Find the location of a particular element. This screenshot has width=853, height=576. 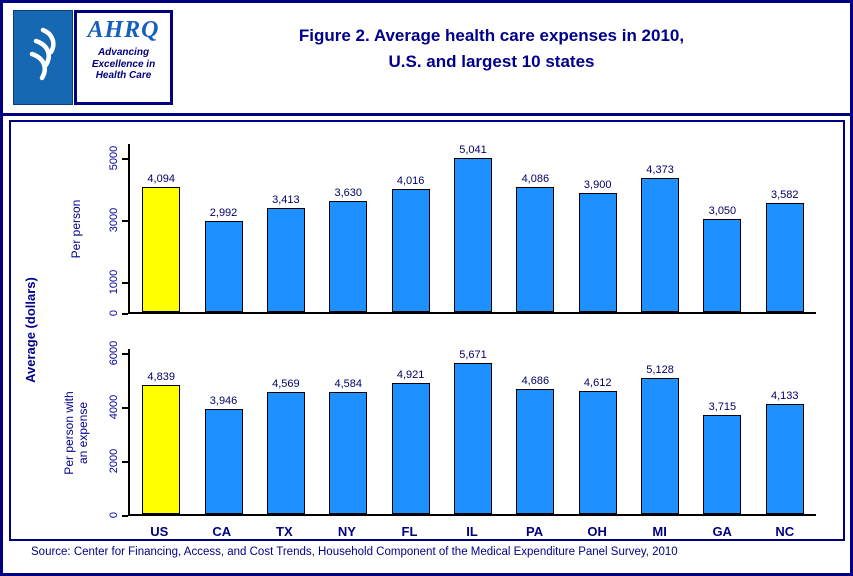

x-axis-label-OH: OH is located at coordinates (597, 531).